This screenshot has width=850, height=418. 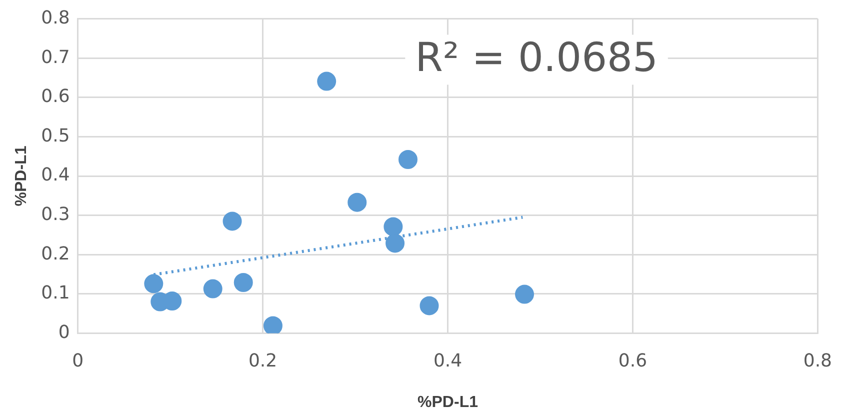 What do you see at coordinates (64, 332) in the screenshot?
I see `y-tick-label: 0` at bounding box center [64, 332].